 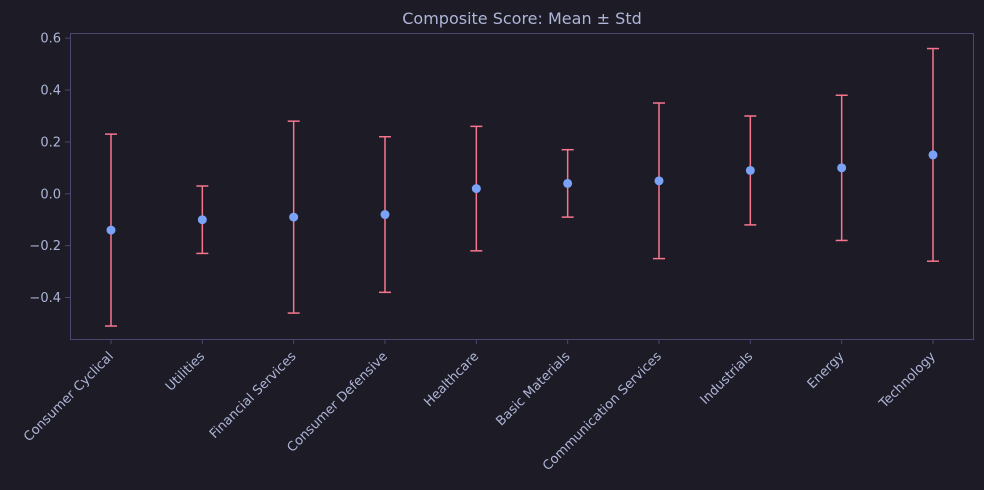 What do you see at coordinates (185, 371) in the screenshot?
I see `x-tick-label: Utilities` at bounding box center [185, 371].